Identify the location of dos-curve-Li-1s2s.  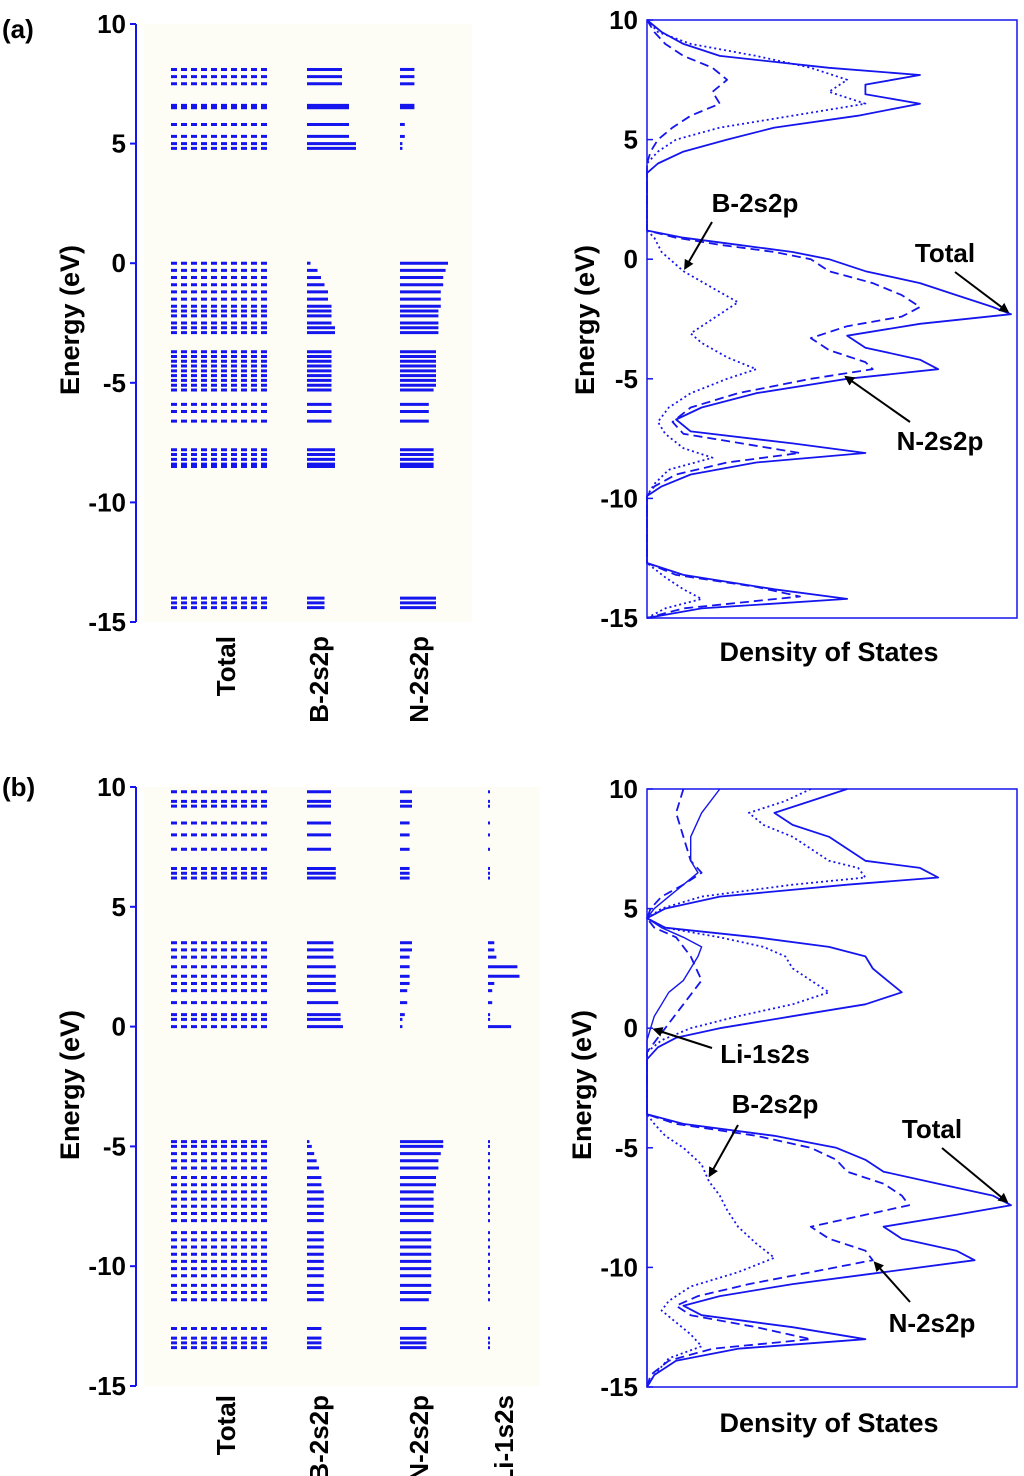
(683, 1087).